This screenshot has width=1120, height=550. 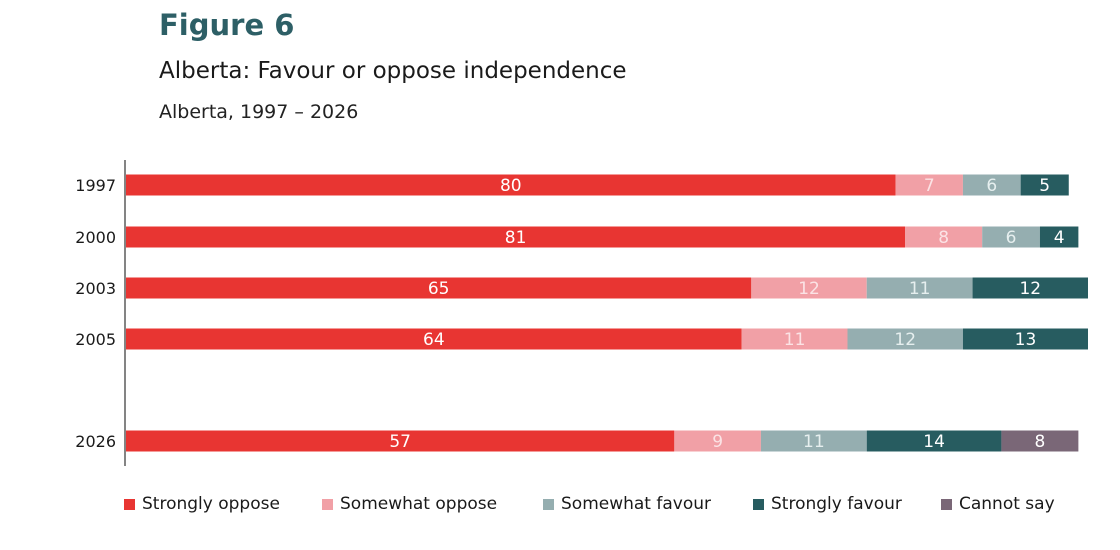 What do you see at coordinates (227, 25) in the screenshot?
I see `figure-label: Figure 6` at bounding box center [227, 25].